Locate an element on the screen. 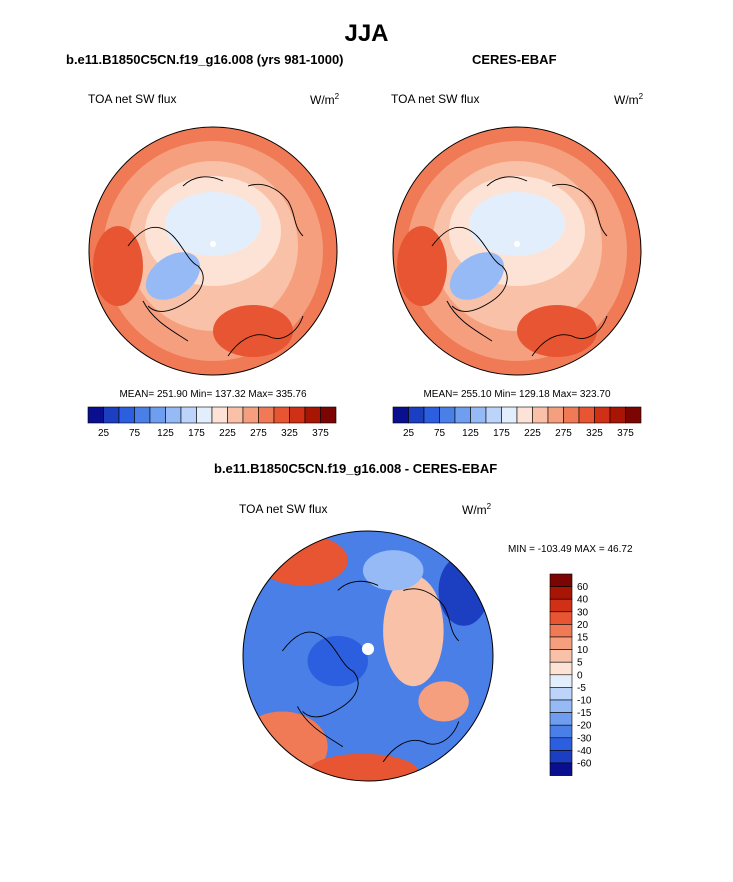 The image size is (733, 882). panel2-colorbar-tick-label: 75 is located at coordinates (440, 433).